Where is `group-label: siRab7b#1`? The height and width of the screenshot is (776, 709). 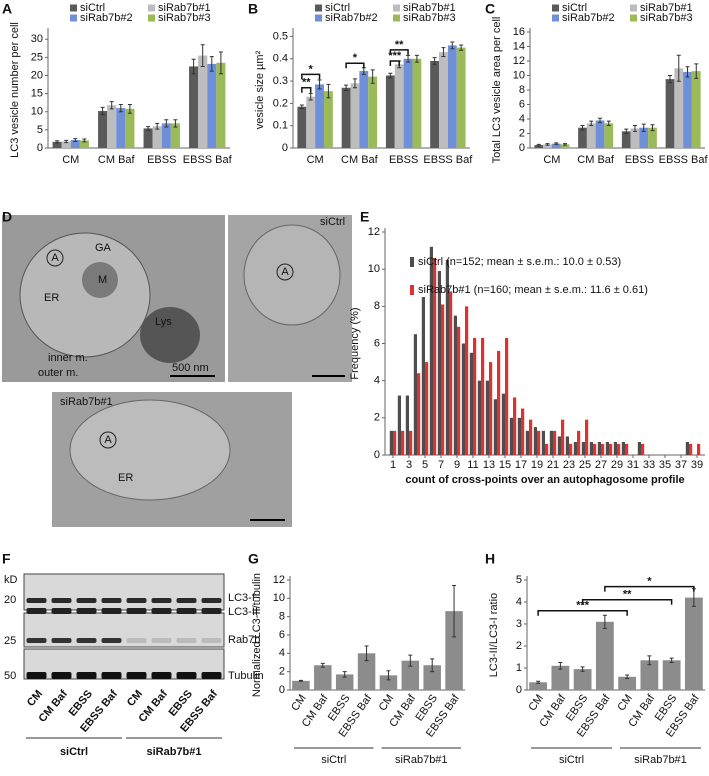
group-label: siRab7b#1 is located at coordinates (660, 760).